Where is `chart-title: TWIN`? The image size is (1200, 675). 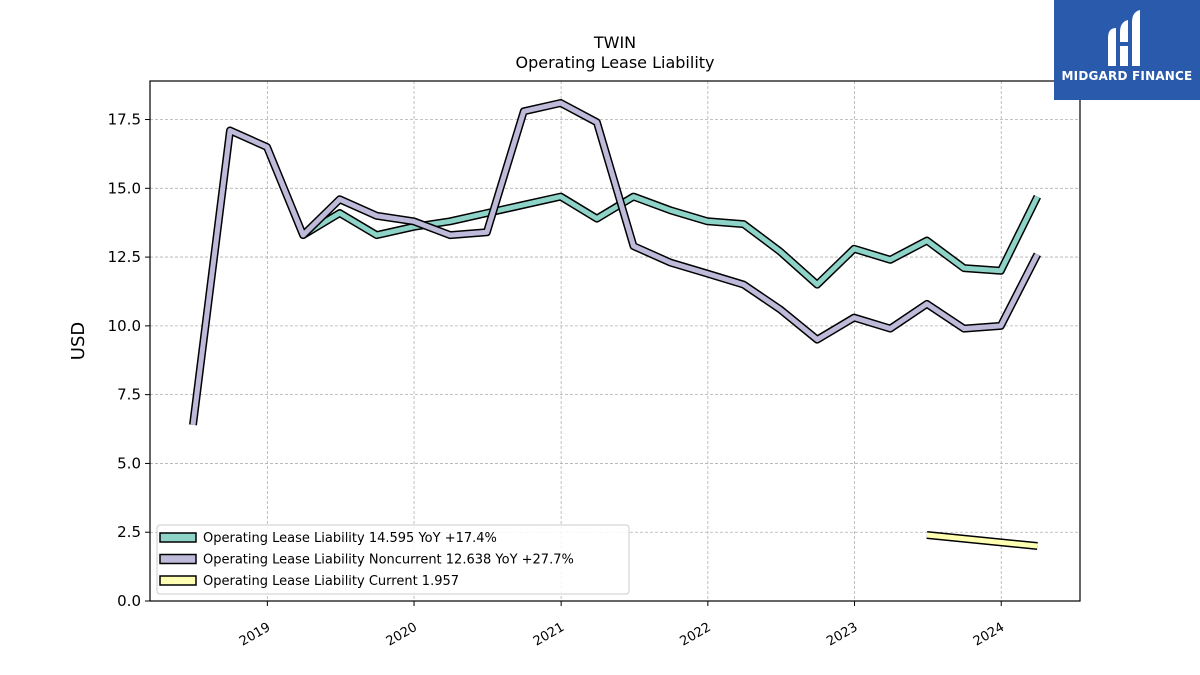 chart-title: TWIN is located at coordinates (614, 42).